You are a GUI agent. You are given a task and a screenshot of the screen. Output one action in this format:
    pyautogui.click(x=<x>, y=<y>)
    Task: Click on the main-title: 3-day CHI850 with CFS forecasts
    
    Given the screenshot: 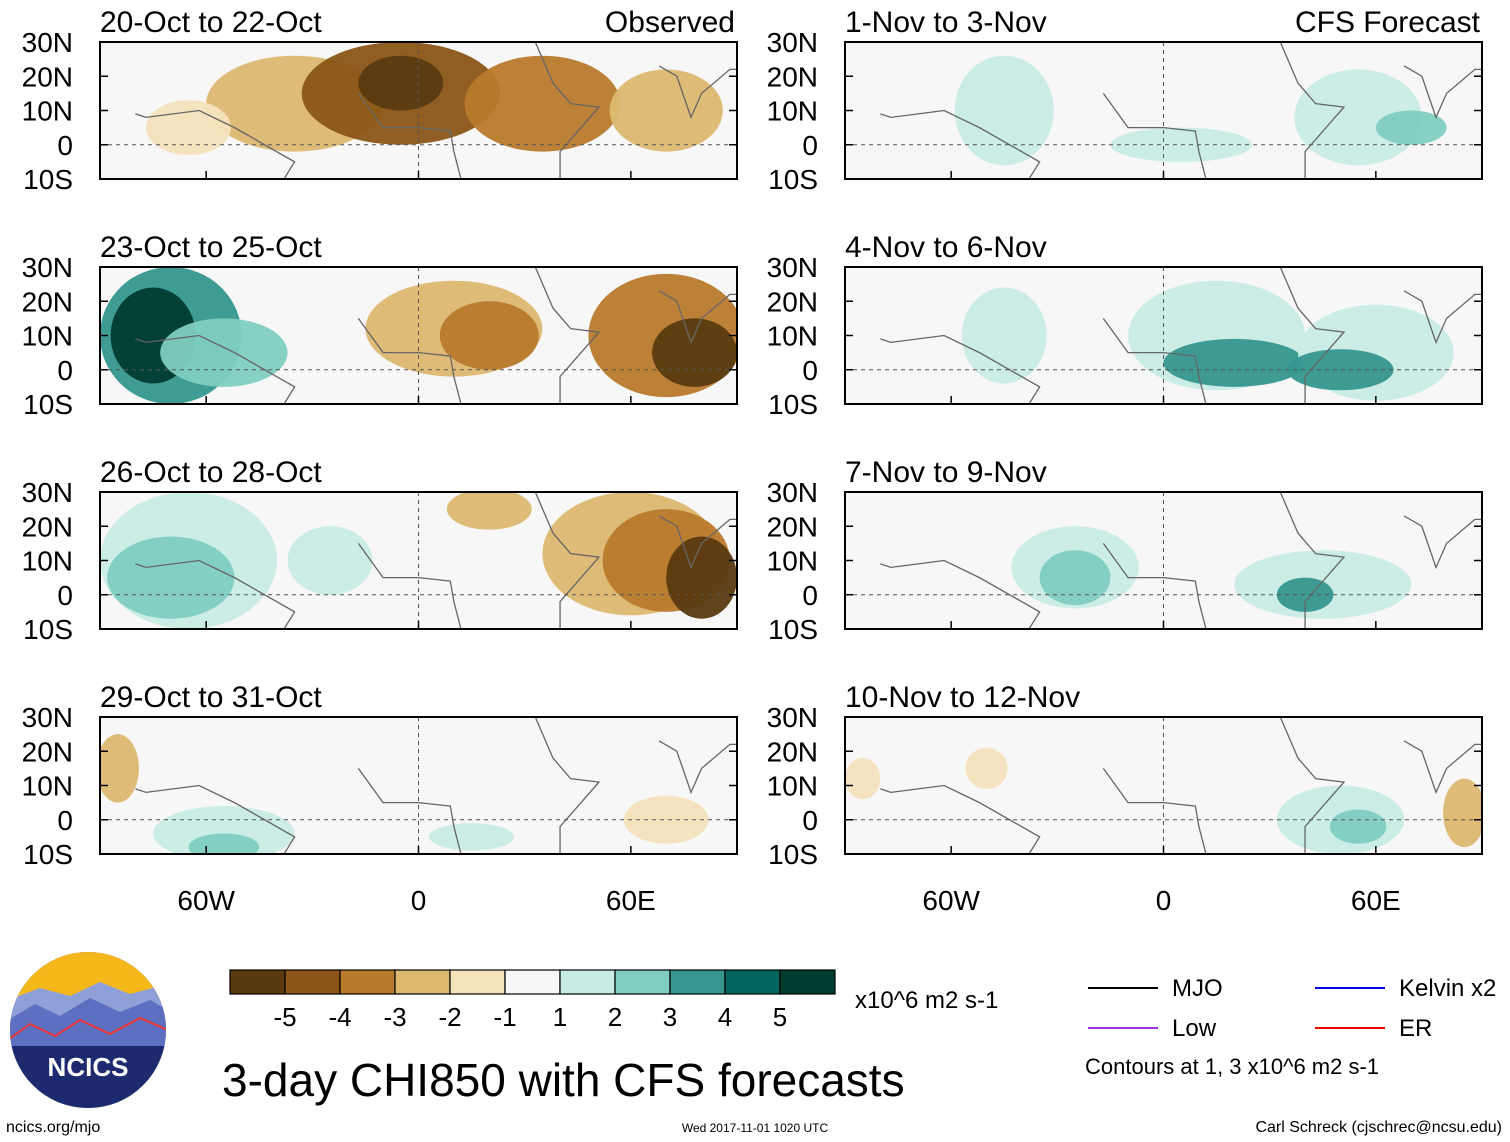 What is the action you would take?
    pyautogui.click(x=563, y=1080)
    